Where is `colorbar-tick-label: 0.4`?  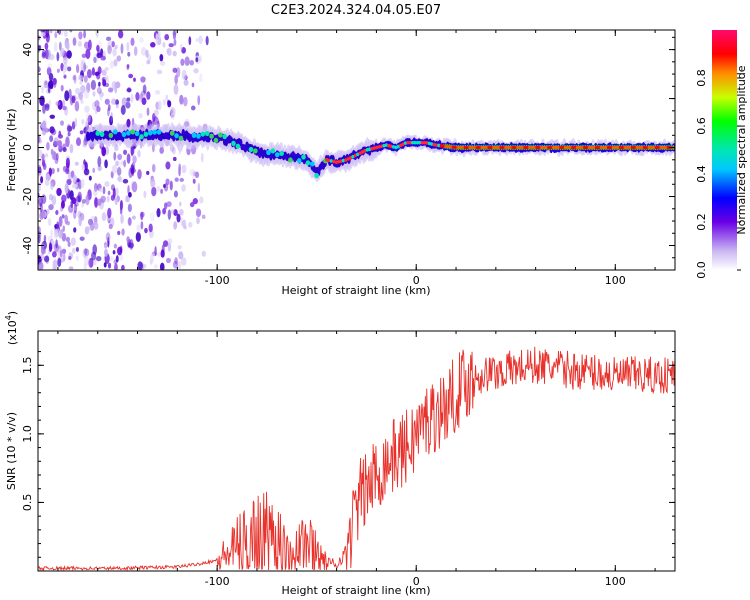 colorbar-tick-label: 0.4 is located at coordinates (701, 174).